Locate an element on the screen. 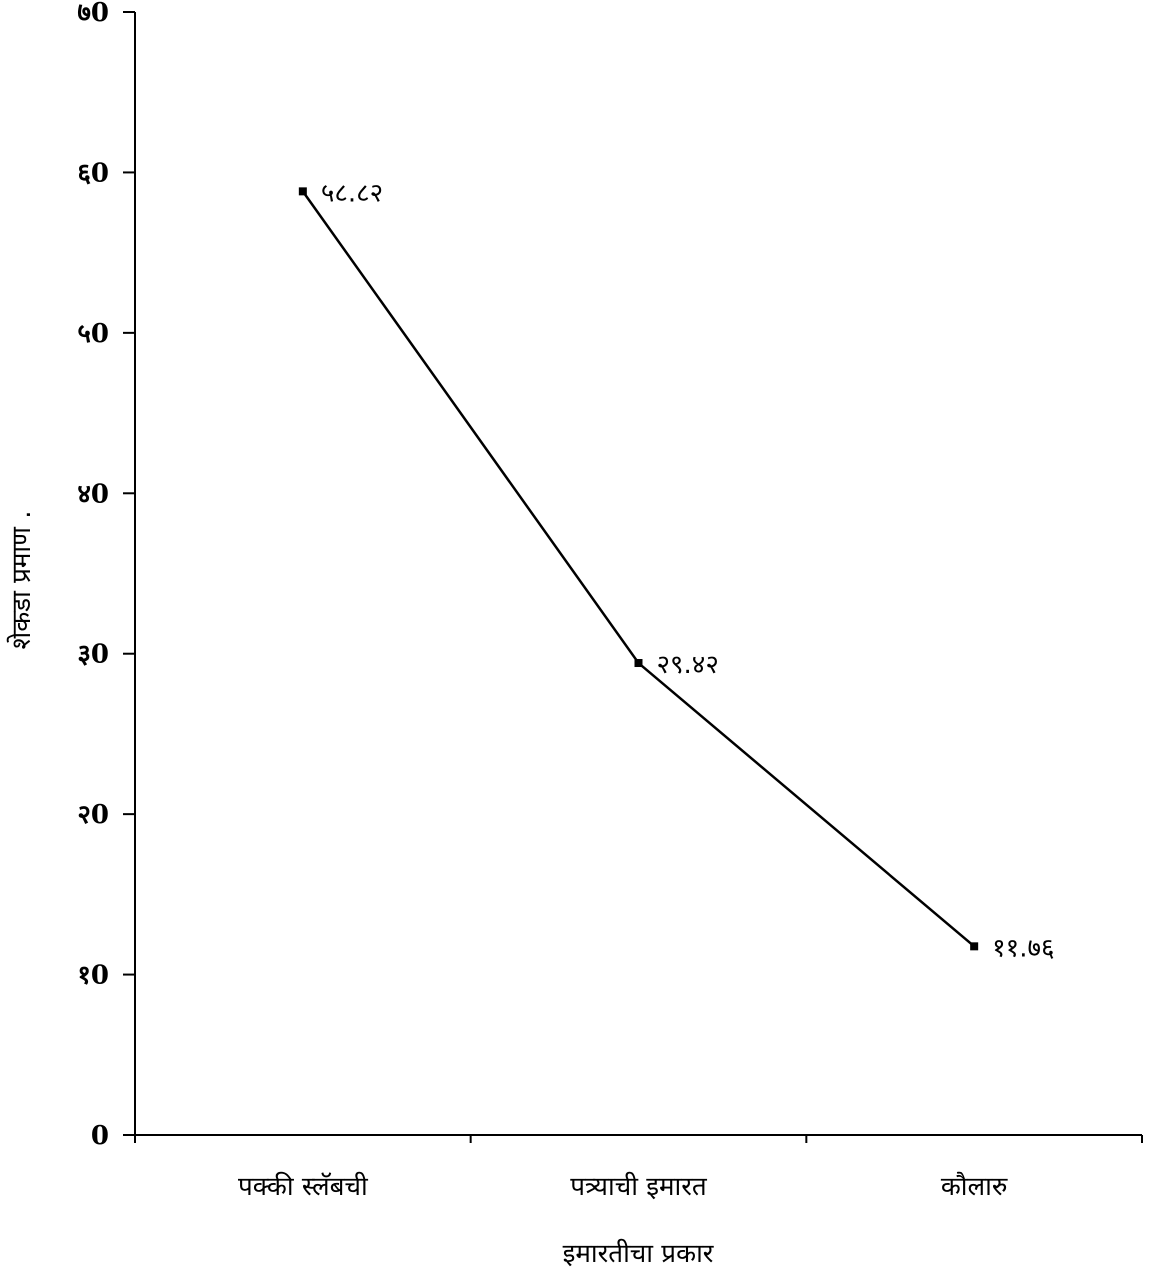 The height and width of the screenshot is (1284, 1161). y-tick-label: ४0 is located at coordinates (93, 494).